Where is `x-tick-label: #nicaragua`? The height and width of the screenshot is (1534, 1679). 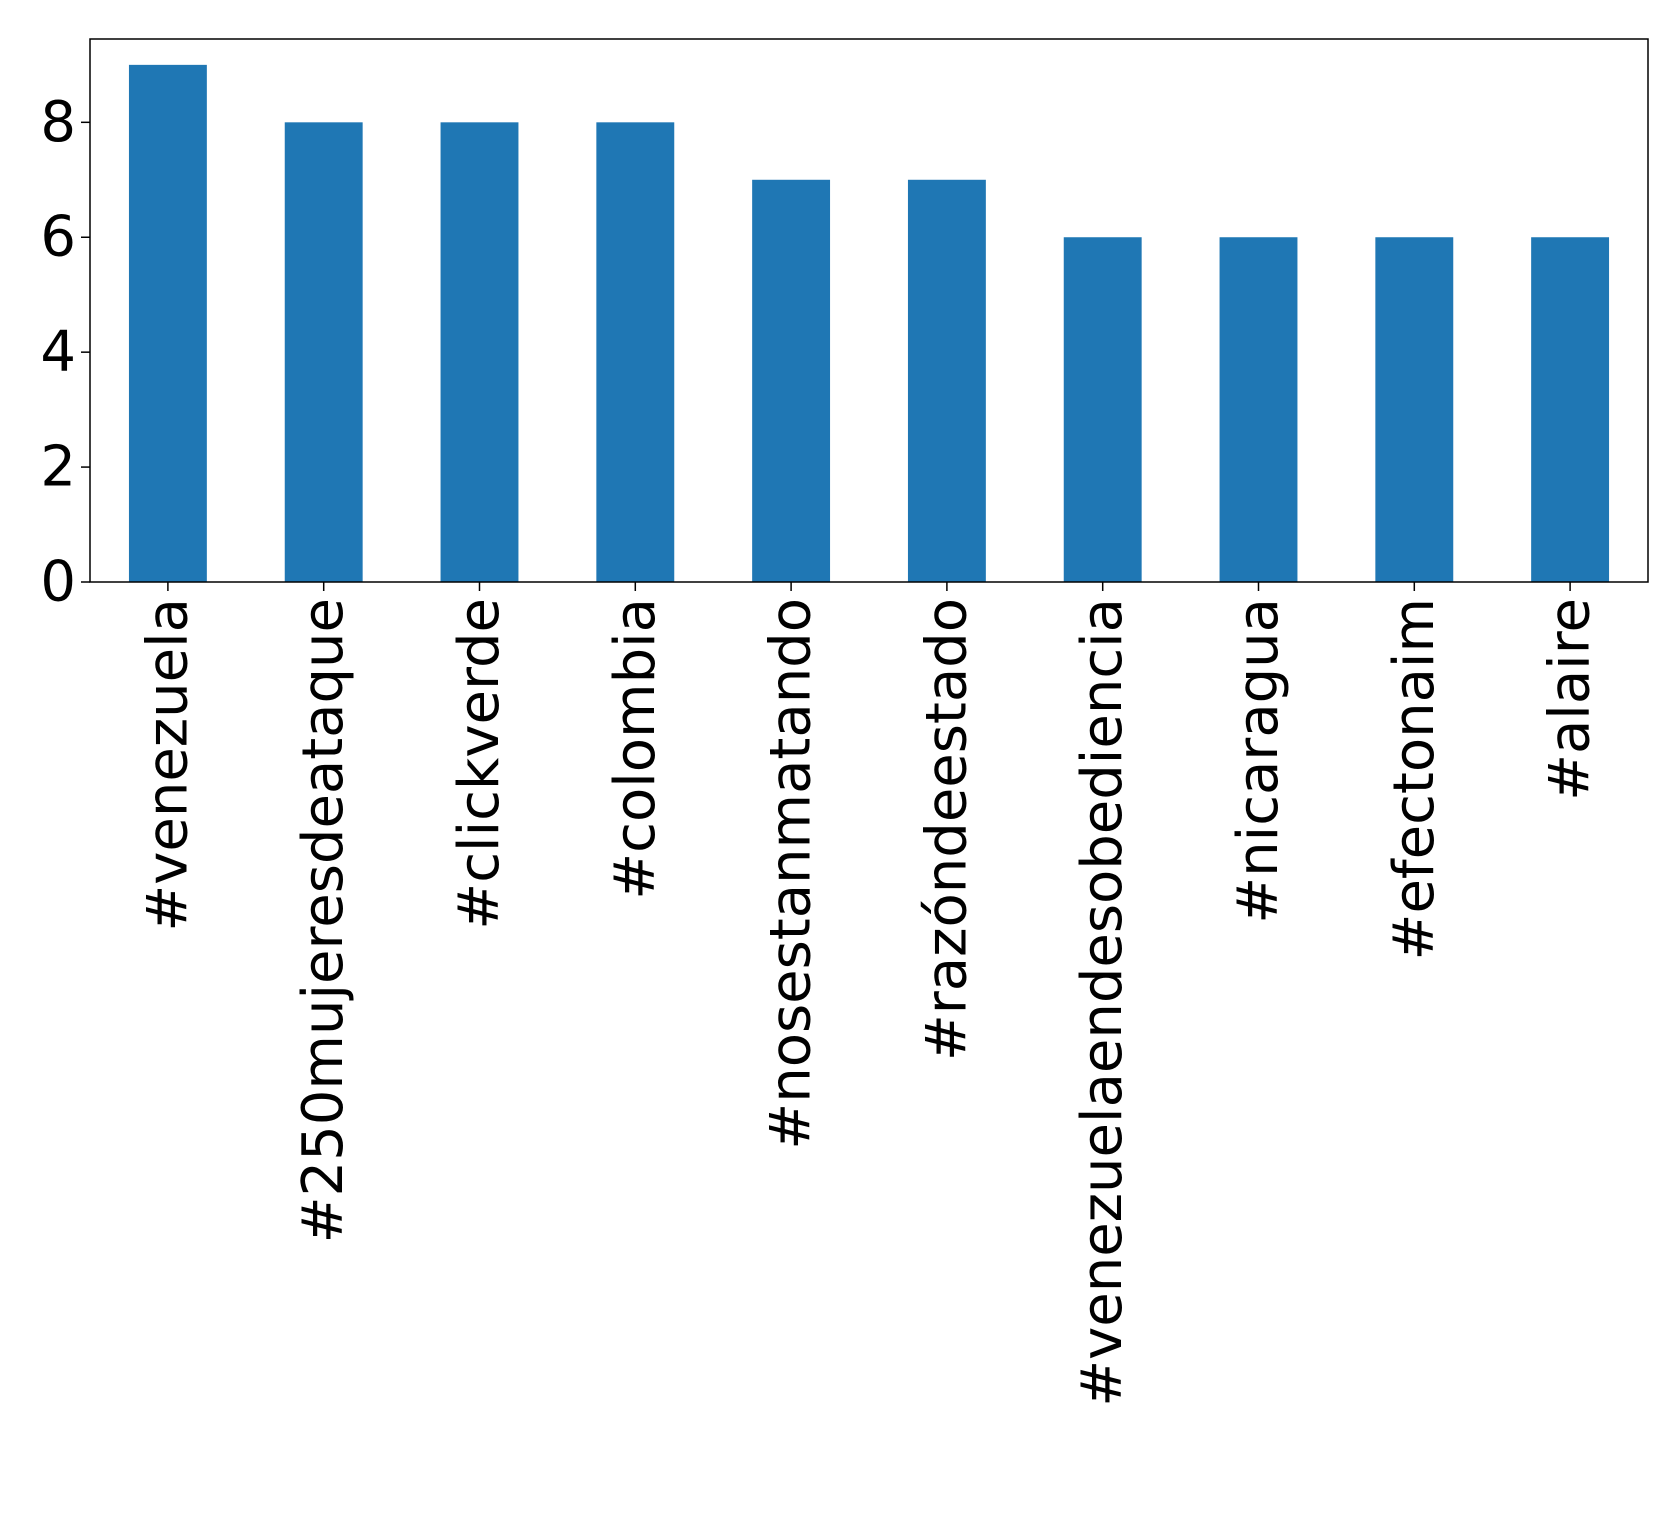 x-tick-label: #nicaragua is located at coordinates (1258, 761).